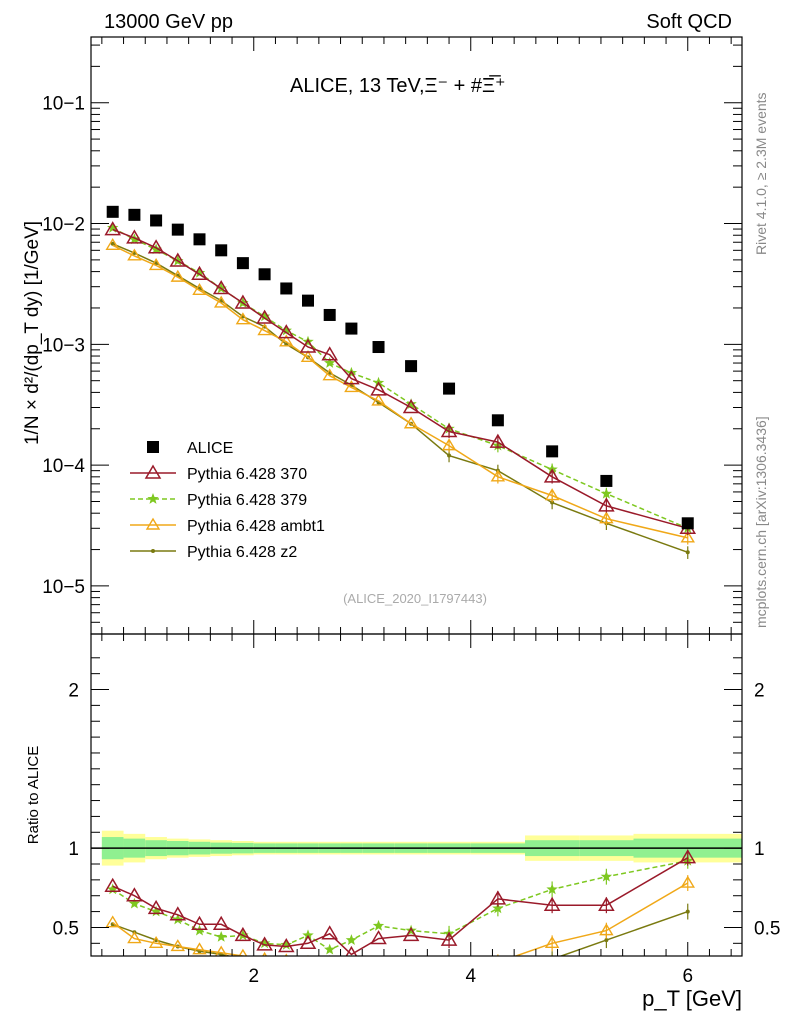 This screenshot has width=786, height=1024. I want to click on y-tick-label-ratio: 2, so click(73, 691).